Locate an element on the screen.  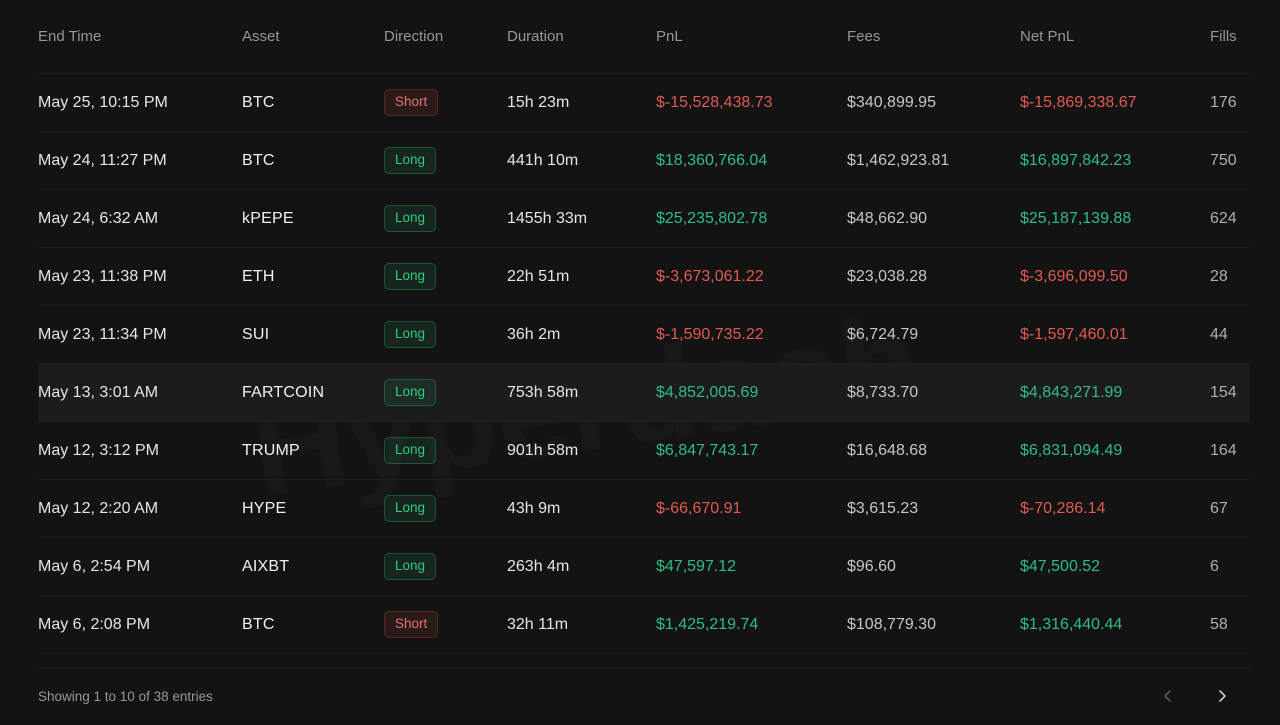
asset-cell: kPEPE is located at coordinates (268, 218).